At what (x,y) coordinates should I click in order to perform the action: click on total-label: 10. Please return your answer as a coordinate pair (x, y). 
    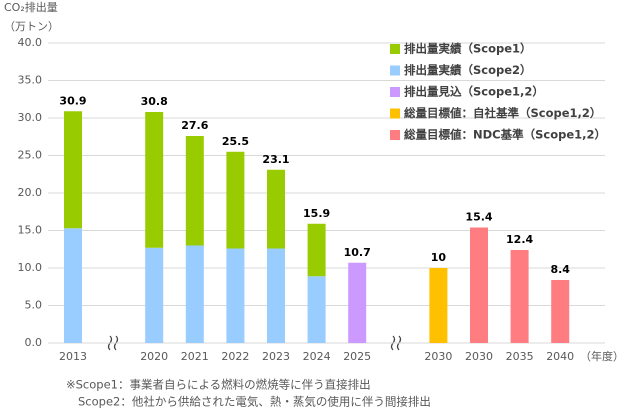
    Looking at the image, I should click on (439, 257).